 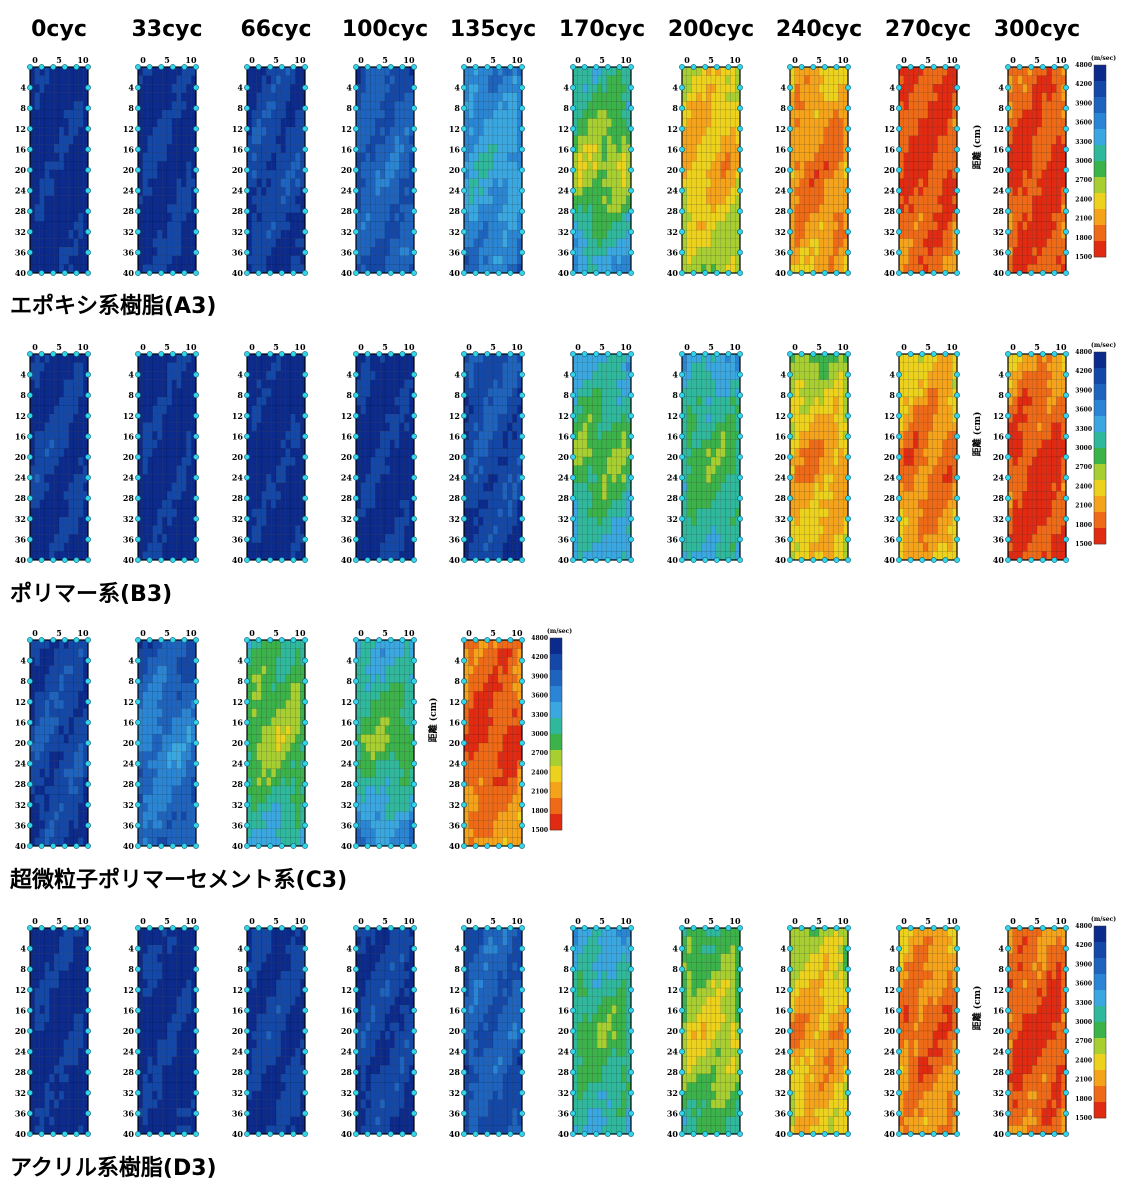 What do you see at coordinates (1083, 123) in the screenshot?
I see `colorbar-tick: 3600` at bounding box center [1083, 123].